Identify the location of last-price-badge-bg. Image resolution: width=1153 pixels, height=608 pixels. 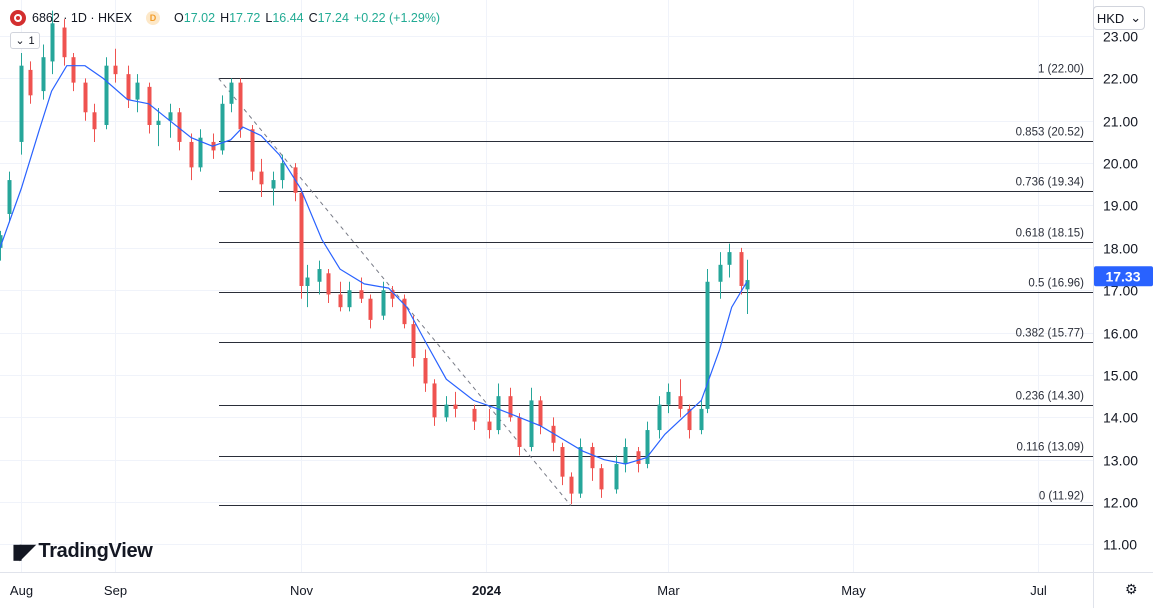
(1123, 276).